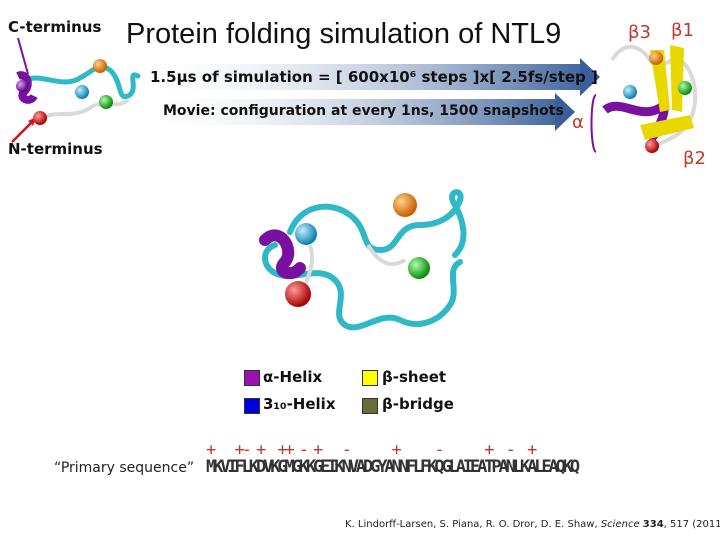 The height and width of the screenshot is (540, 720). What do you see at coordinates (650, 98) in the screenshot?
I see `protein-small-right` at bounding box center [650, 98].